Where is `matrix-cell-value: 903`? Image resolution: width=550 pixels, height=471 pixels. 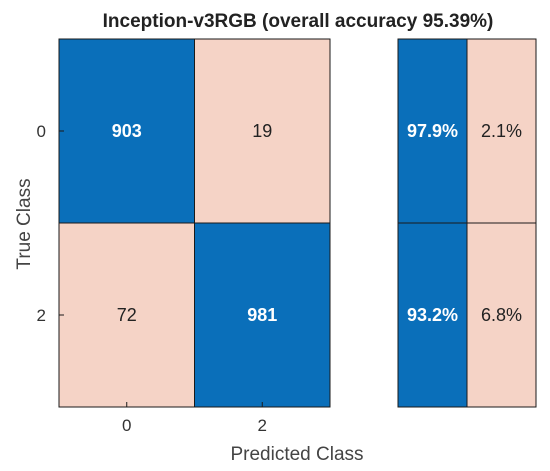
matrix-cell-value: 903 is located at coordinates (127, 131).